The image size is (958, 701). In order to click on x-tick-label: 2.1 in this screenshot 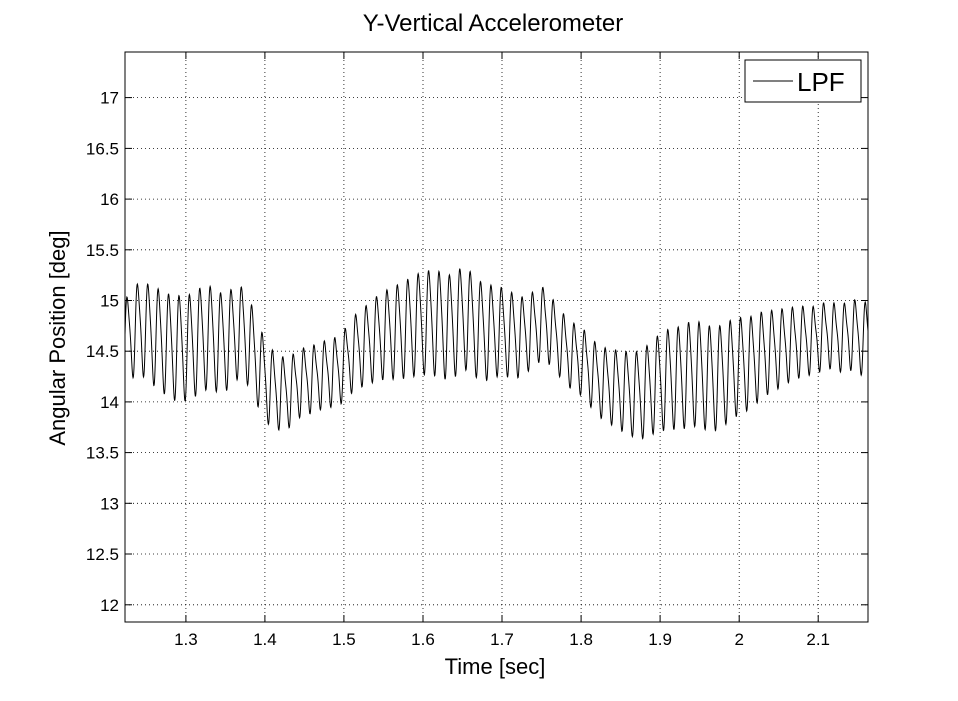, I will do `click(818, 639)`.